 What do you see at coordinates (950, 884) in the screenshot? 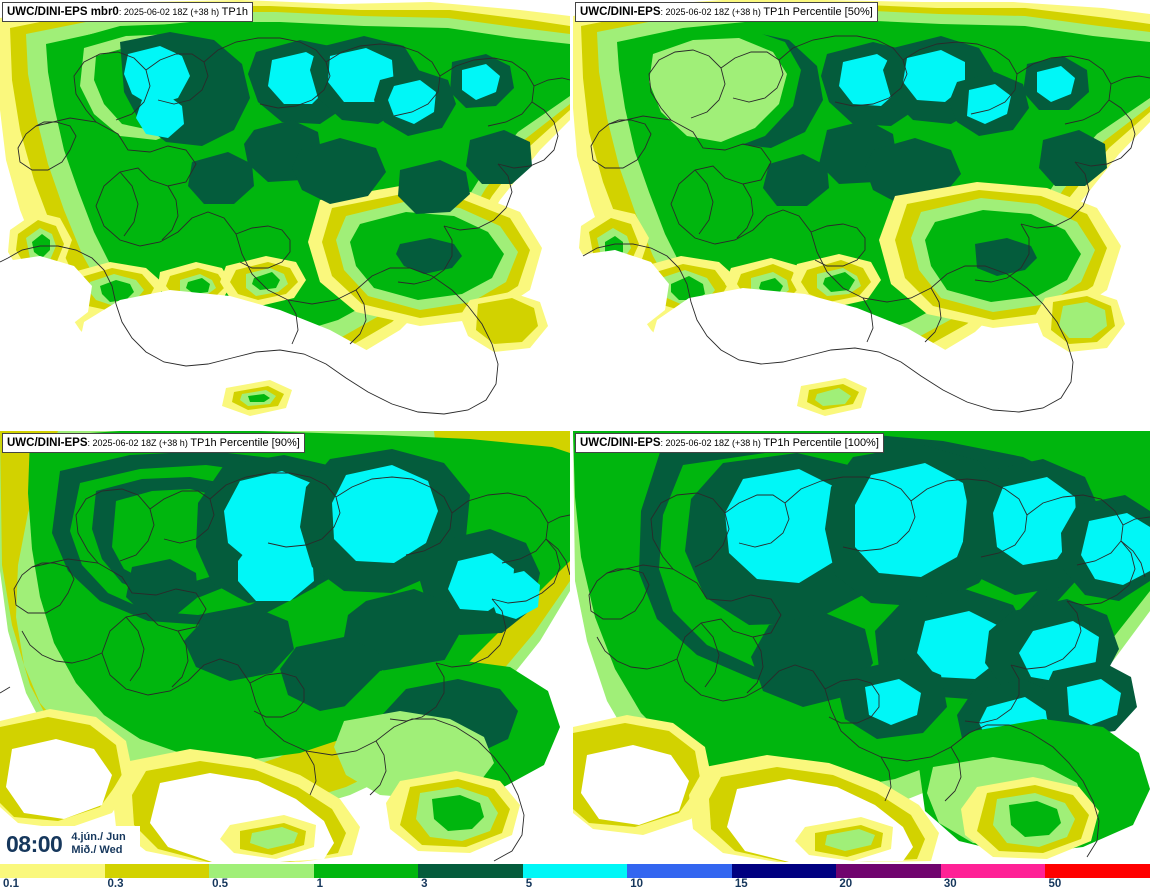
I see `colorbar-tick-label: 30` at bounding box center [950, 884].